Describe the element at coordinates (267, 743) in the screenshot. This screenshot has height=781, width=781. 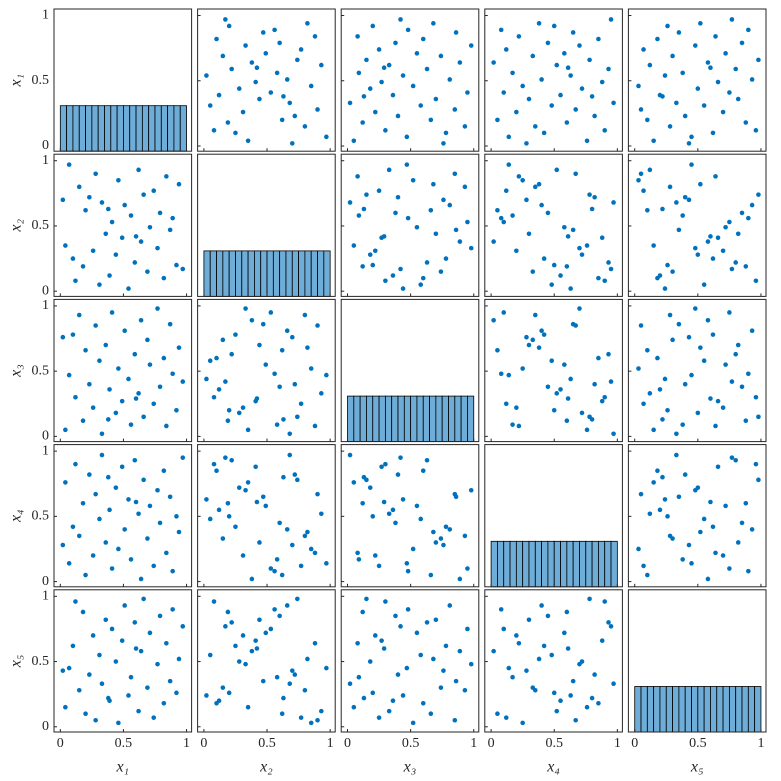
I see `x-tick-label: 0.5` at that location.